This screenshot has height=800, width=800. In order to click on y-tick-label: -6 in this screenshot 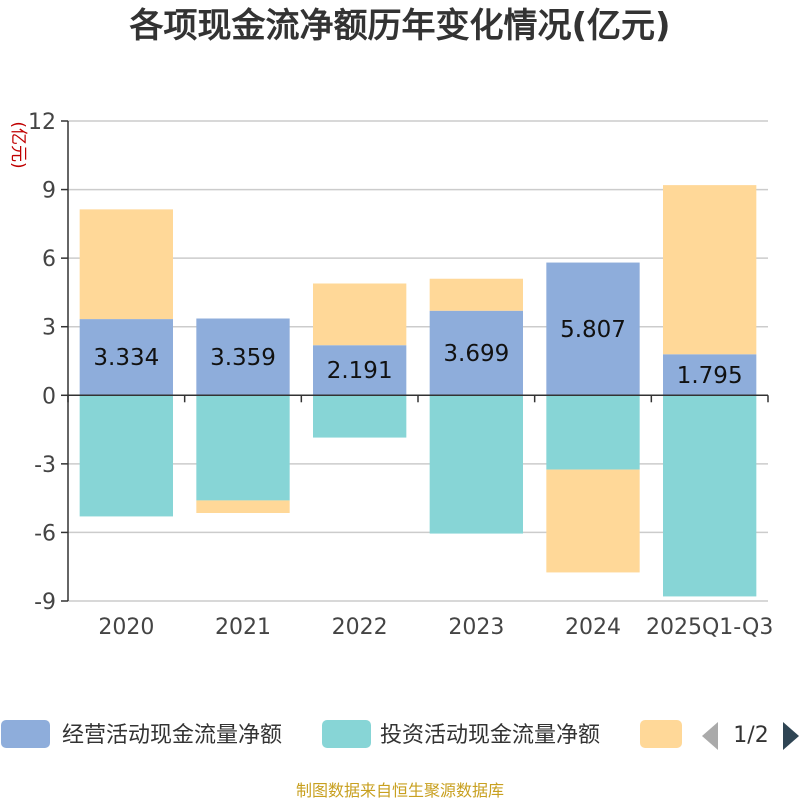, I will do `click(45, 533)`.